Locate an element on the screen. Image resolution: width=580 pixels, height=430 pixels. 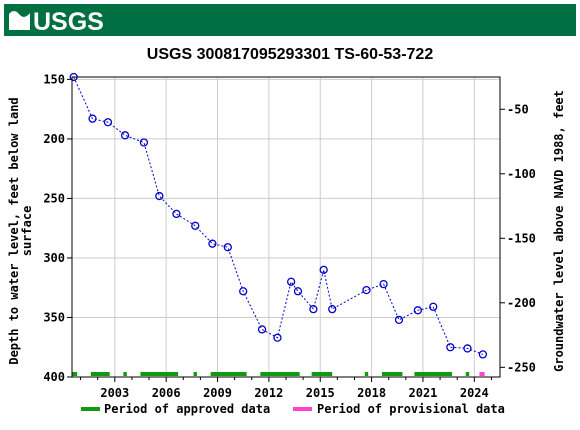
legend-provisional-swatch is located at coordinates (302, 409).